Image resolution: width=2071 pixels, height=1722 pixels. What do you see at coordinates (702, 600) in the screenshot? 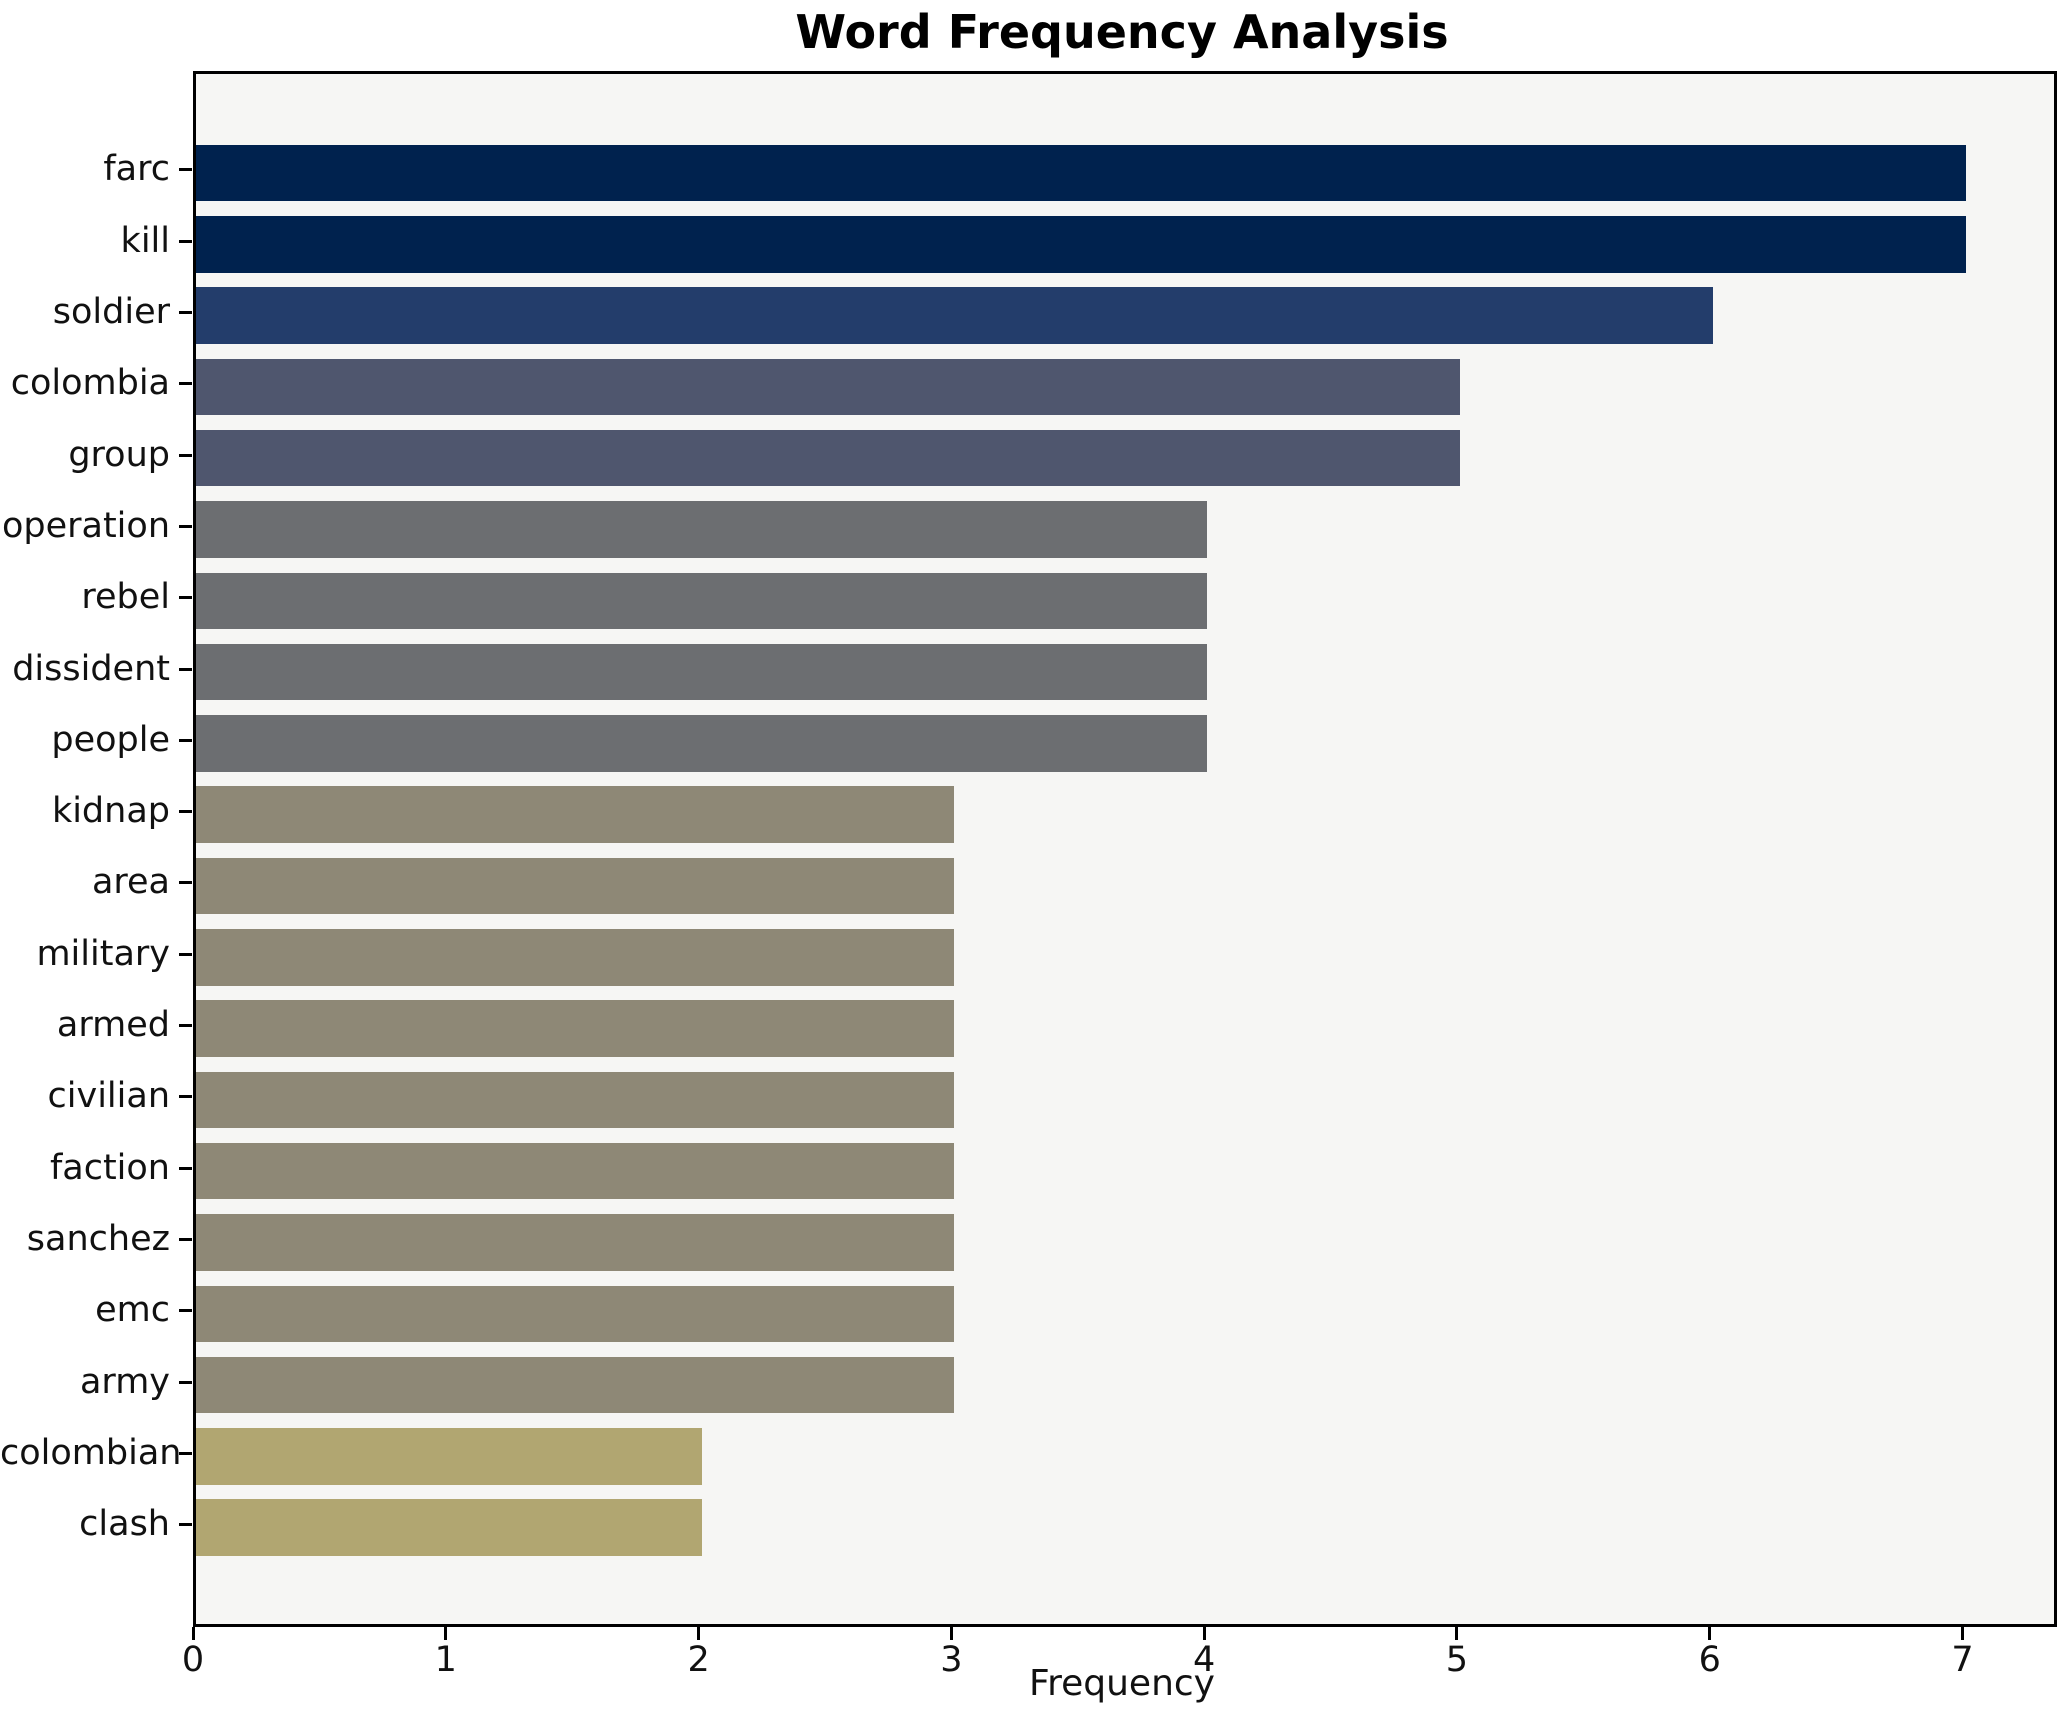
I see `bar-rebel` at bounding box center [702, 600].